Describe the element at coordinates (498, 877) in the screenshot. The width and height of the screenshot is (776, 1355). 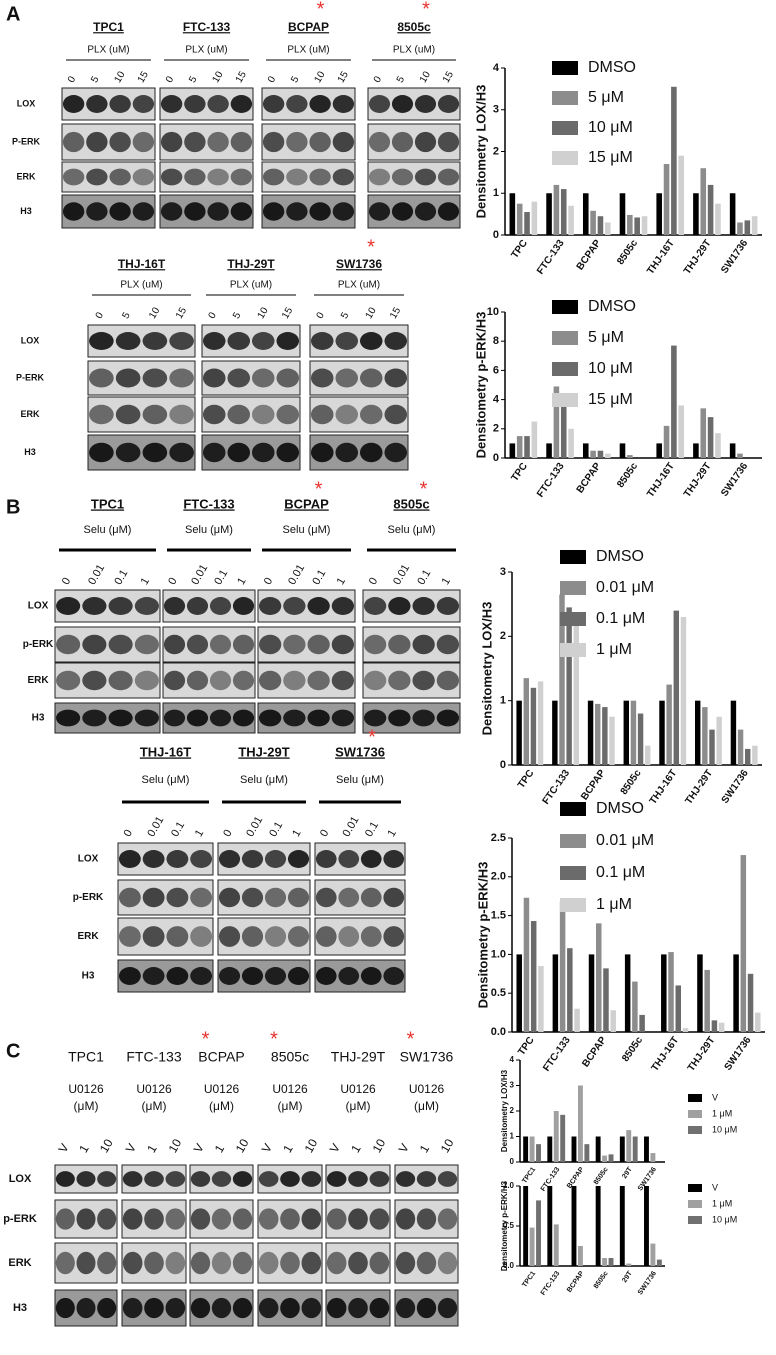
I see `y-tick-label: 2.0` at that location.